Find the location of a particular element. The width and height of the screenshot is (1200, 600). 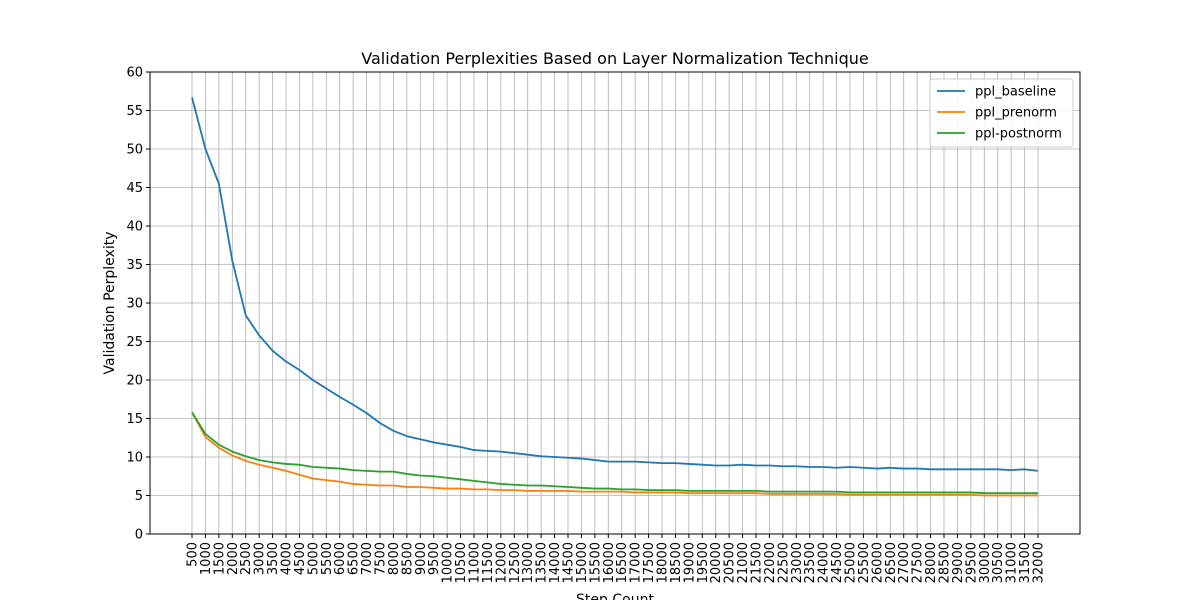

x-tick-label: 15500 is located at coordinates (595, 562).